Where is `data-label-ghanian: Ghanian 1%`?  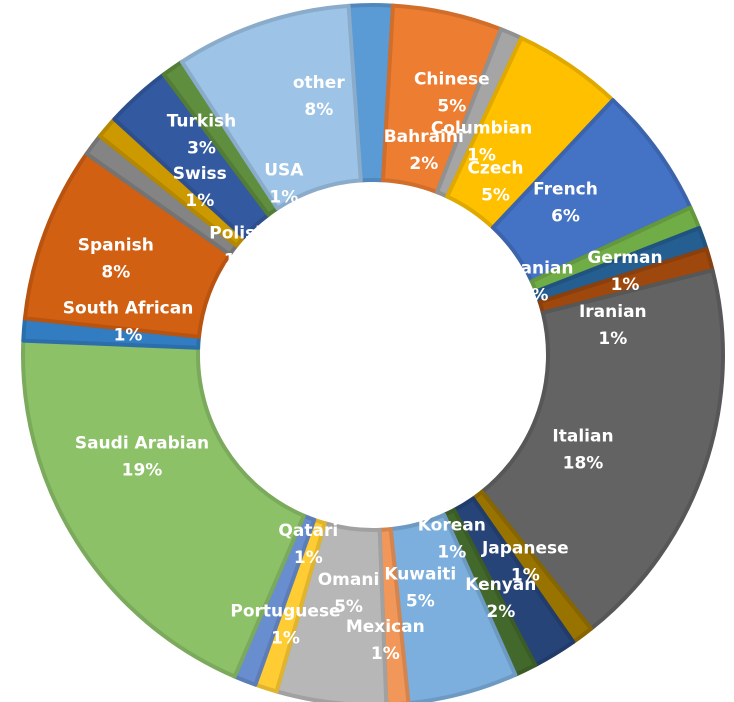
data-label-ghanian: Ghanian 1% is located at coordinates (533, 281).